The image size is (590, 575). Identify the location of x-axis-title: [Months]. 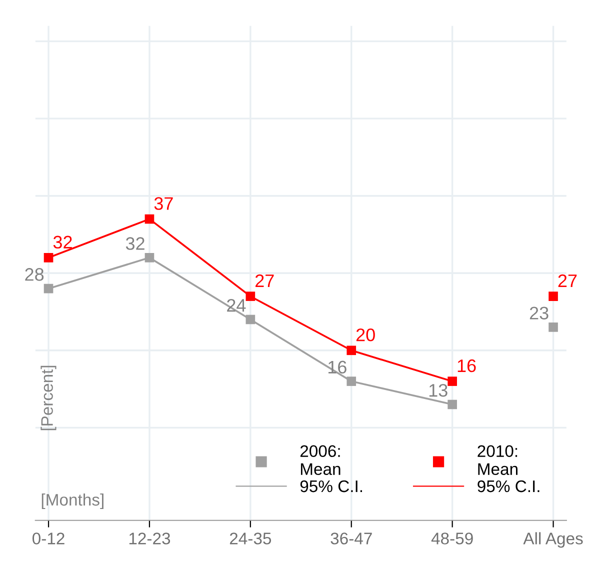
(73, 501).